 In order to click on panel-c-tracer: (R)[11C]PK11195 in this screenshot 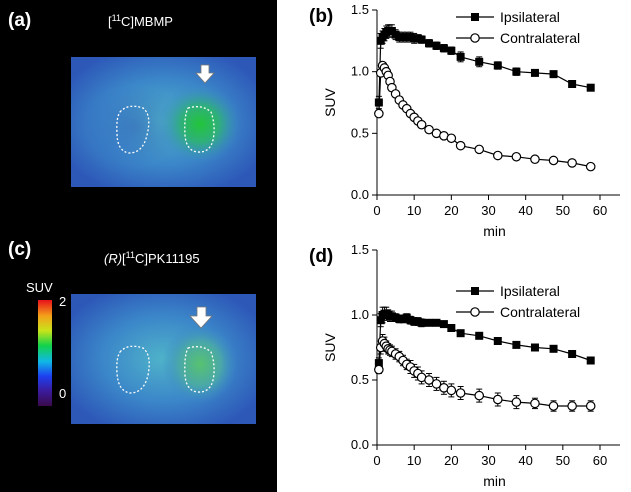, I will do `click(152, 258)`.